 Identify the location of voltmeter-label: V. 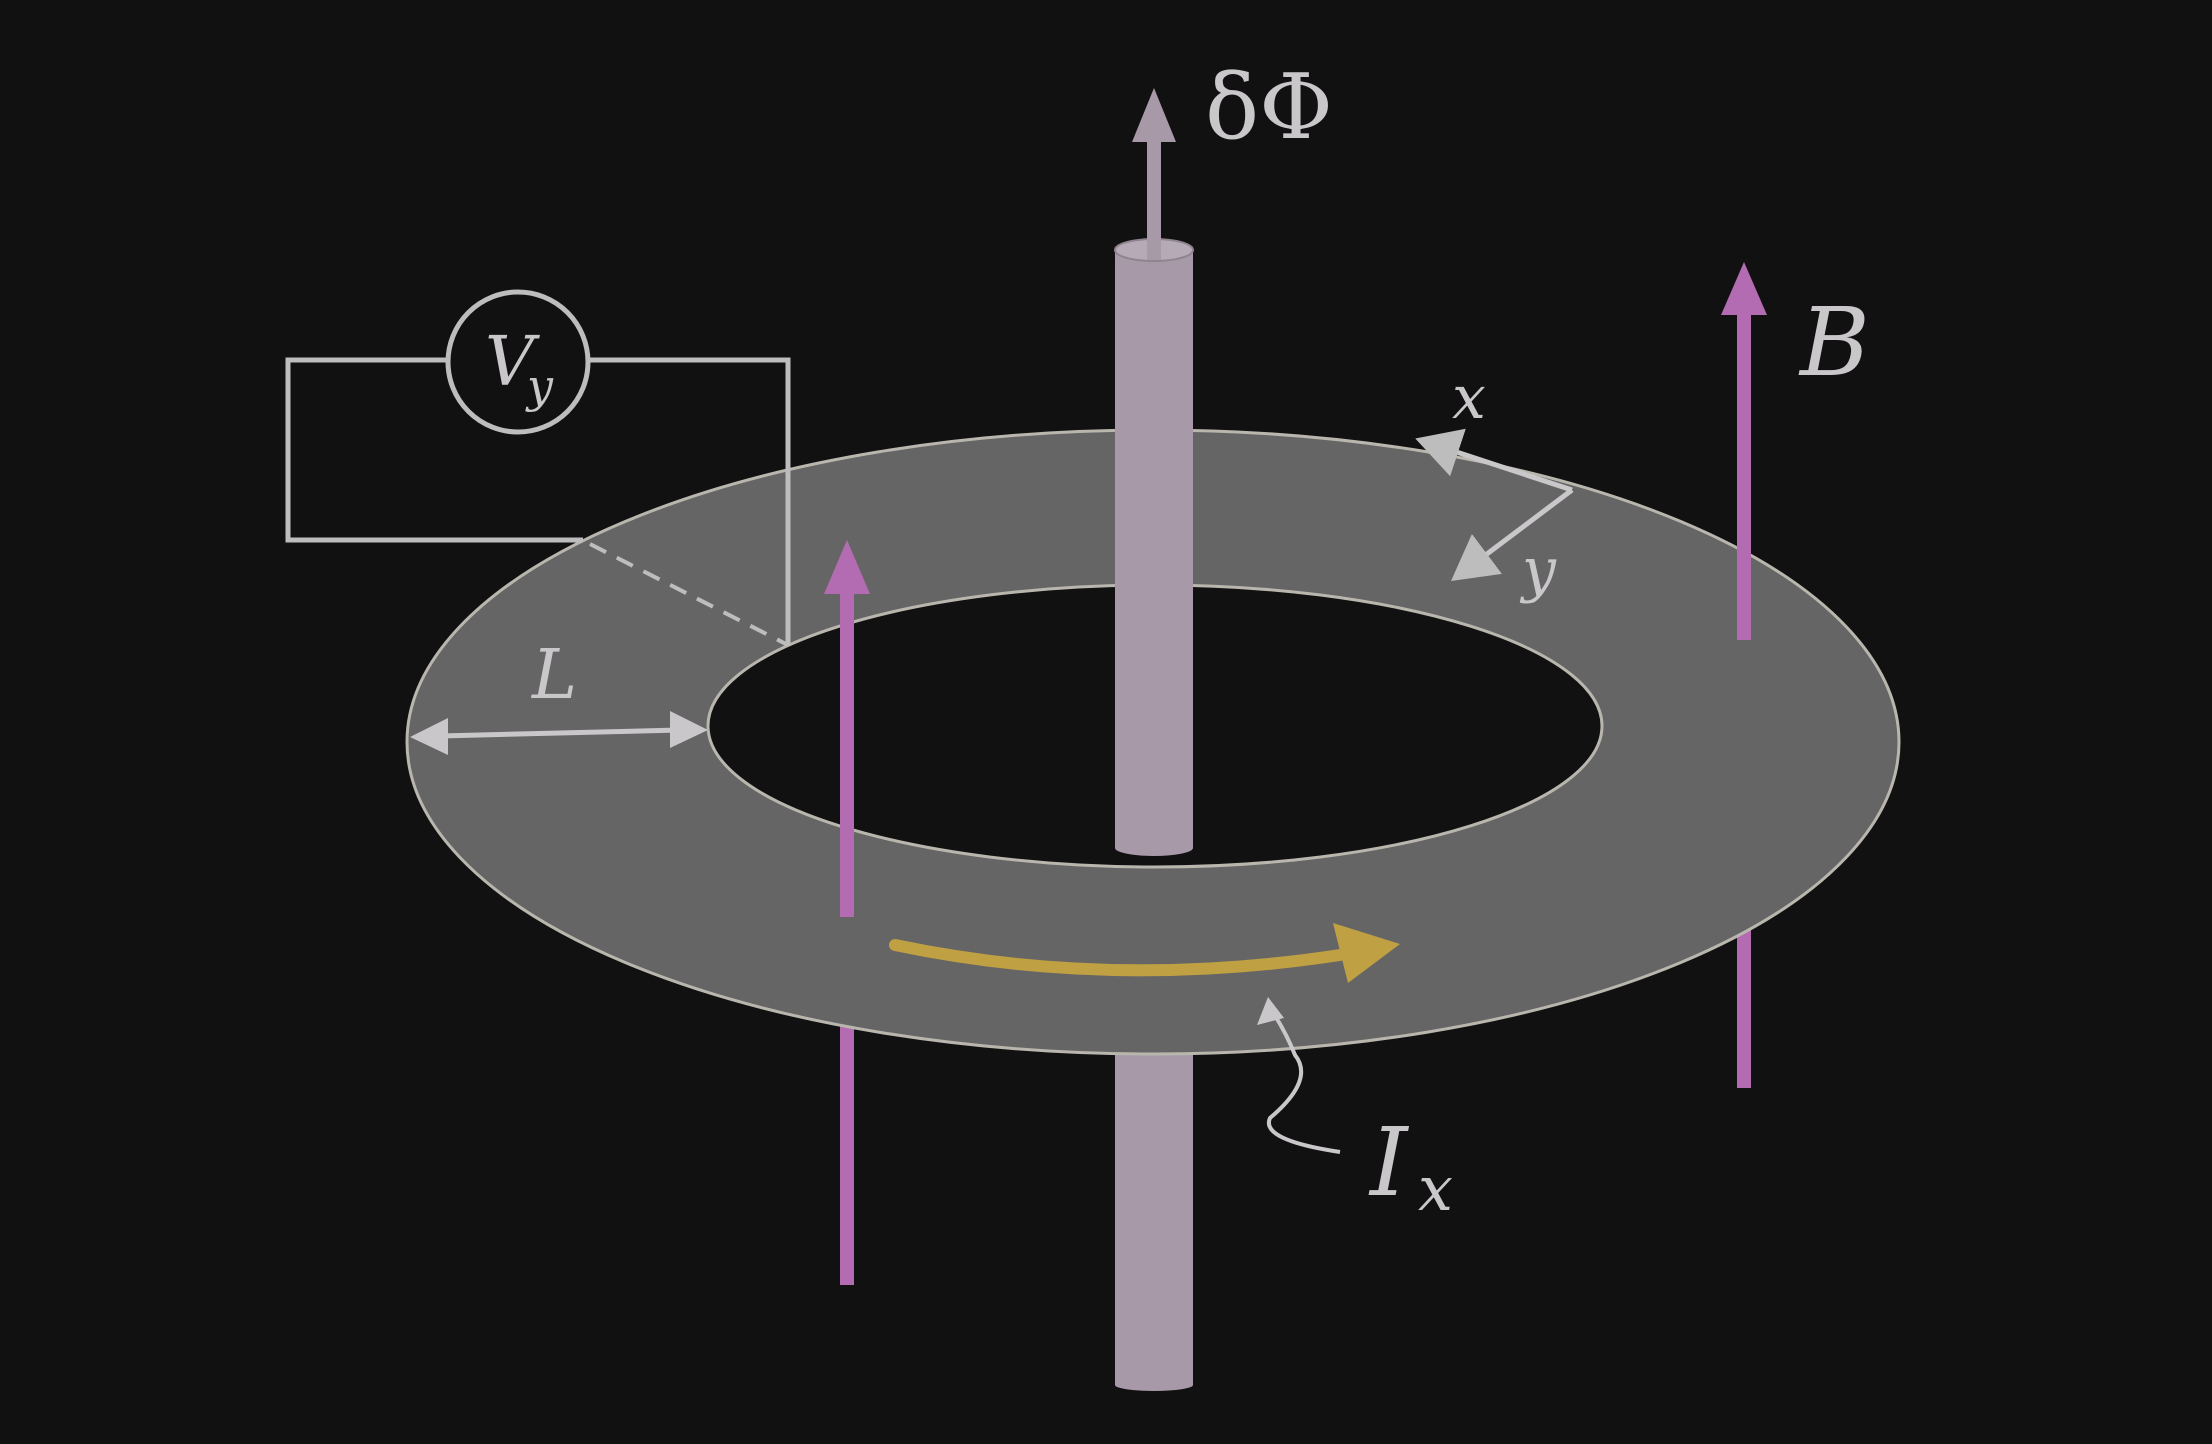
(512, 362).